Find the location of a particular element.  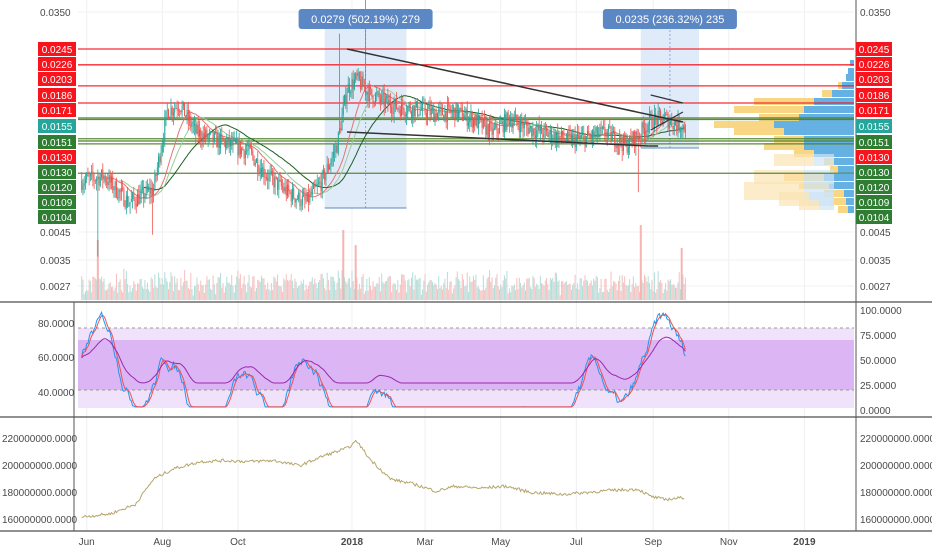

price-axis-label: 0.0045 is located at coordinates (55, 233).